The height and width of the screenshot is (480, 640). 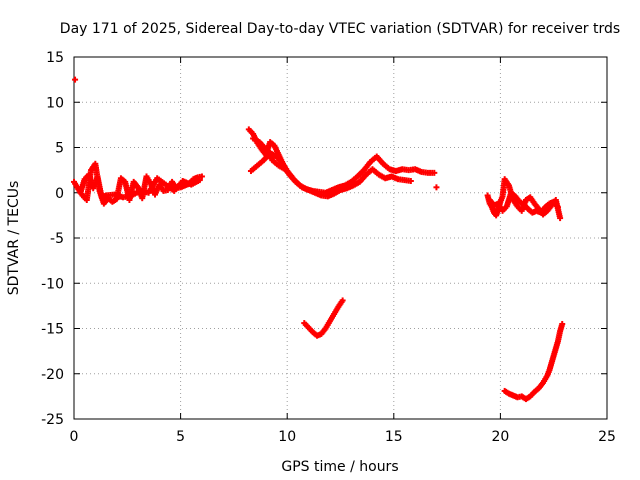 What do you see at coordinates (57, 239) in the screenshot?
I see `y-tick-label: -5` at bounding box center [57, 239].